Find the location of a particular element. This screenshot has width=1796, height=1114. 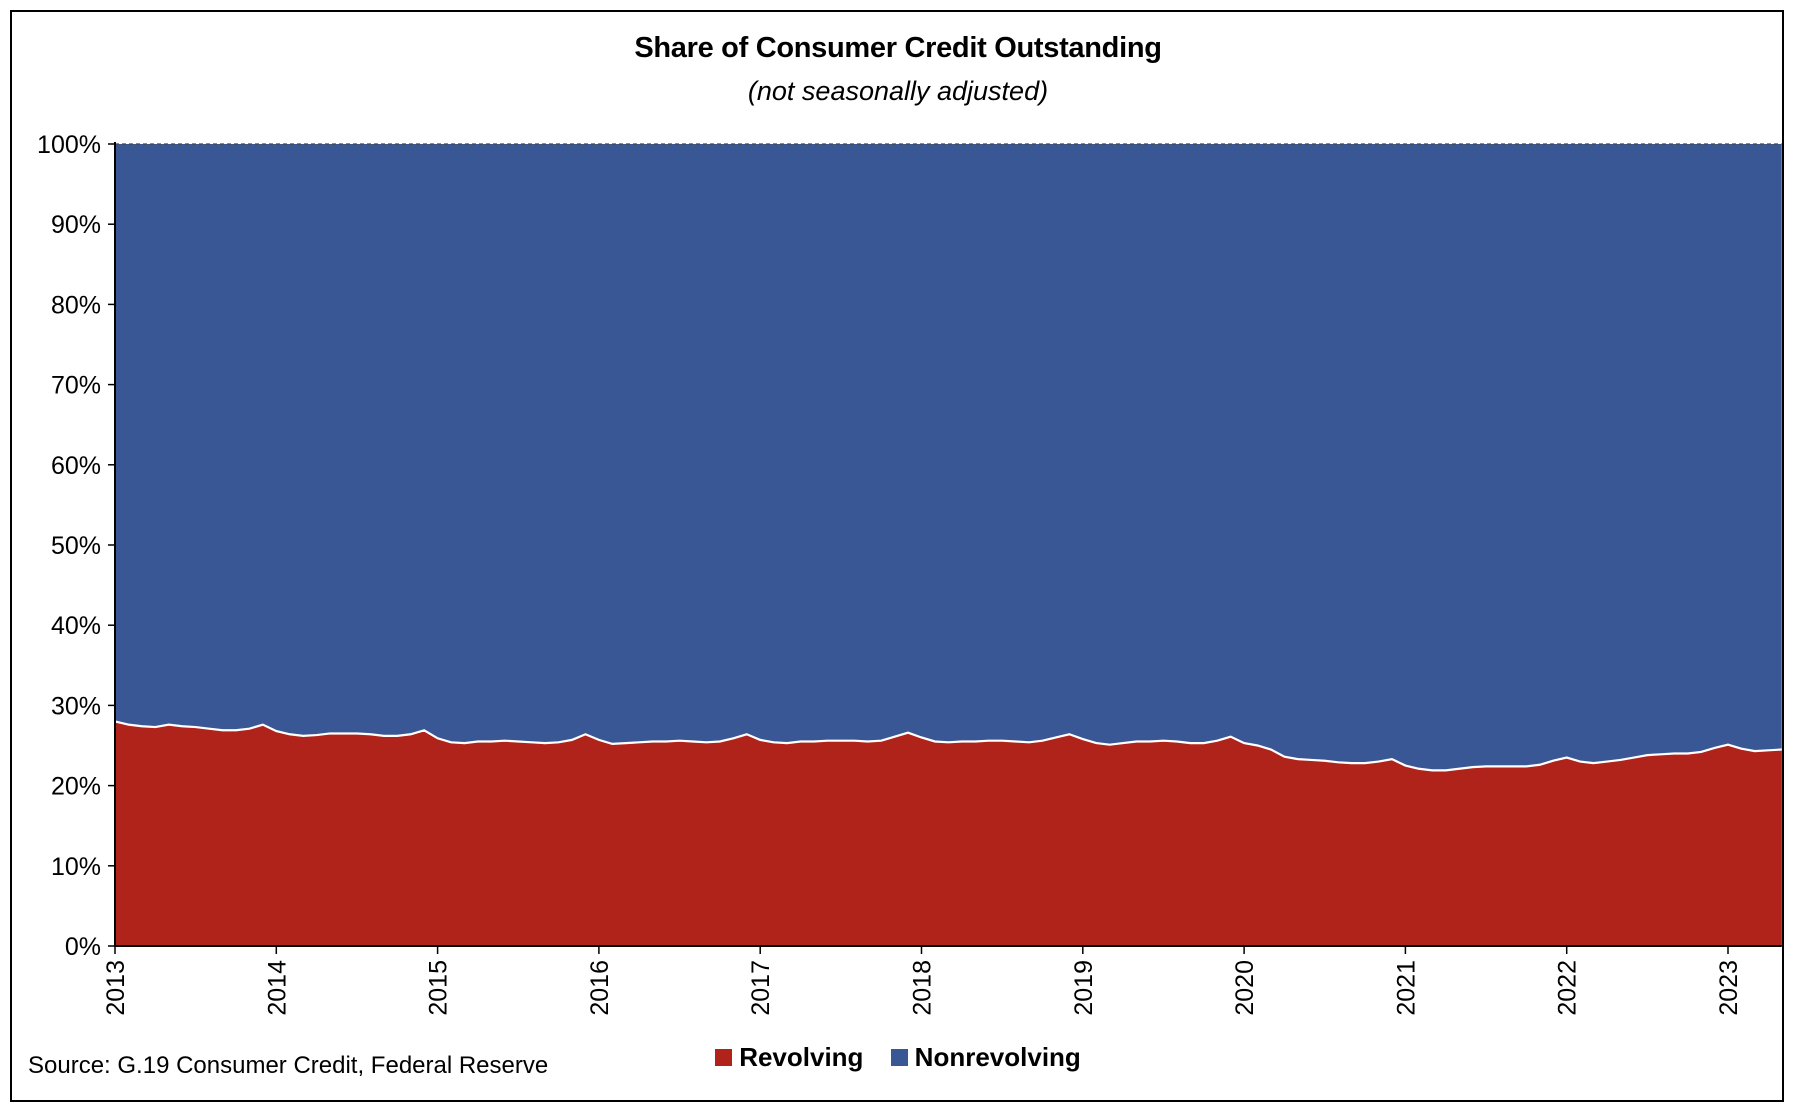

x-tick-label: 2017 is located at coordinates (761, 988).